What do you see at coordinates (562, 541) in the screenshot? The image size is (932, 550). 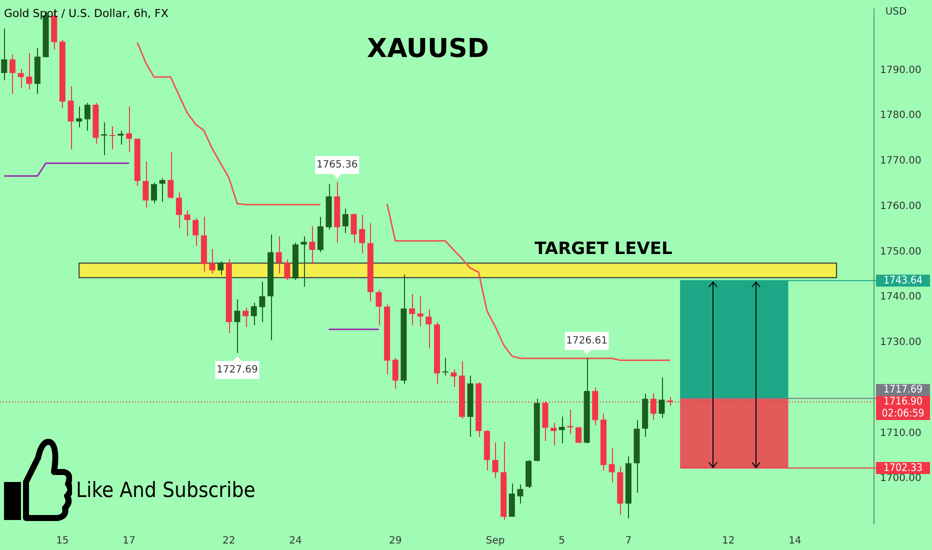 I see `x-tick-label: 5` at bounding box center [562, 541].